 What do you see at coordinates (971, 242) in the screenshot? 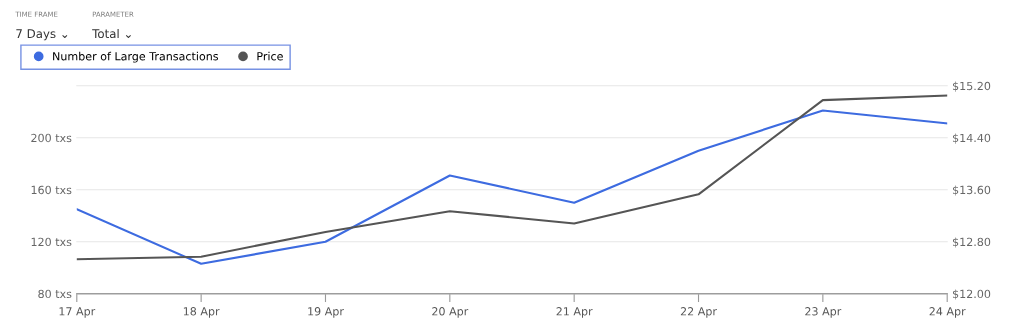
I see `y2-tick-label: $12.80` at bounding box center [971, 242].